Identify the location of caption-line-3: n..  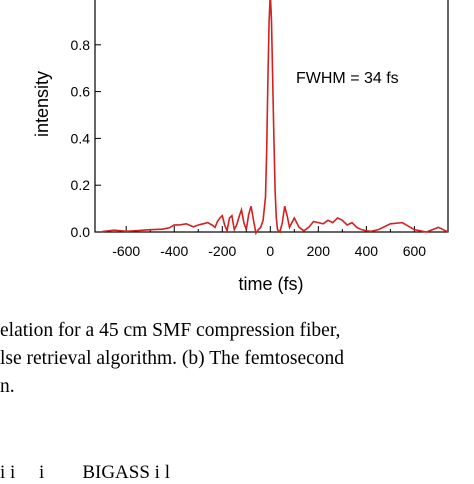
(7, 386).